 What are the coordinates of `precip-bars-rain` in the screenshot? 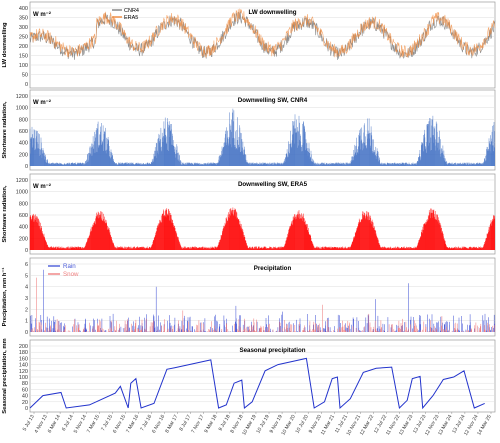 It's located at (262, 300).